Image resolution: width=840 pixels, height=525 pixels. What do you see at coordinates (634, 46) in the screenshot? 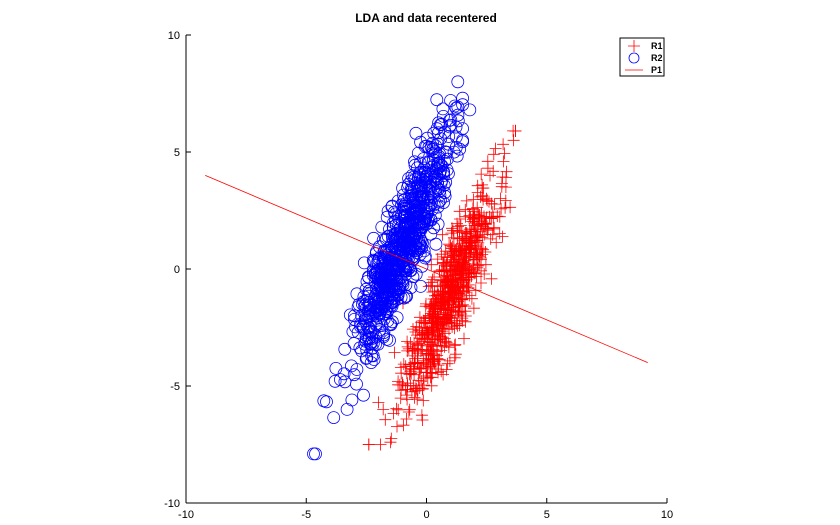
I see `legend-r1-symbol` at bounding box center [634, 46].